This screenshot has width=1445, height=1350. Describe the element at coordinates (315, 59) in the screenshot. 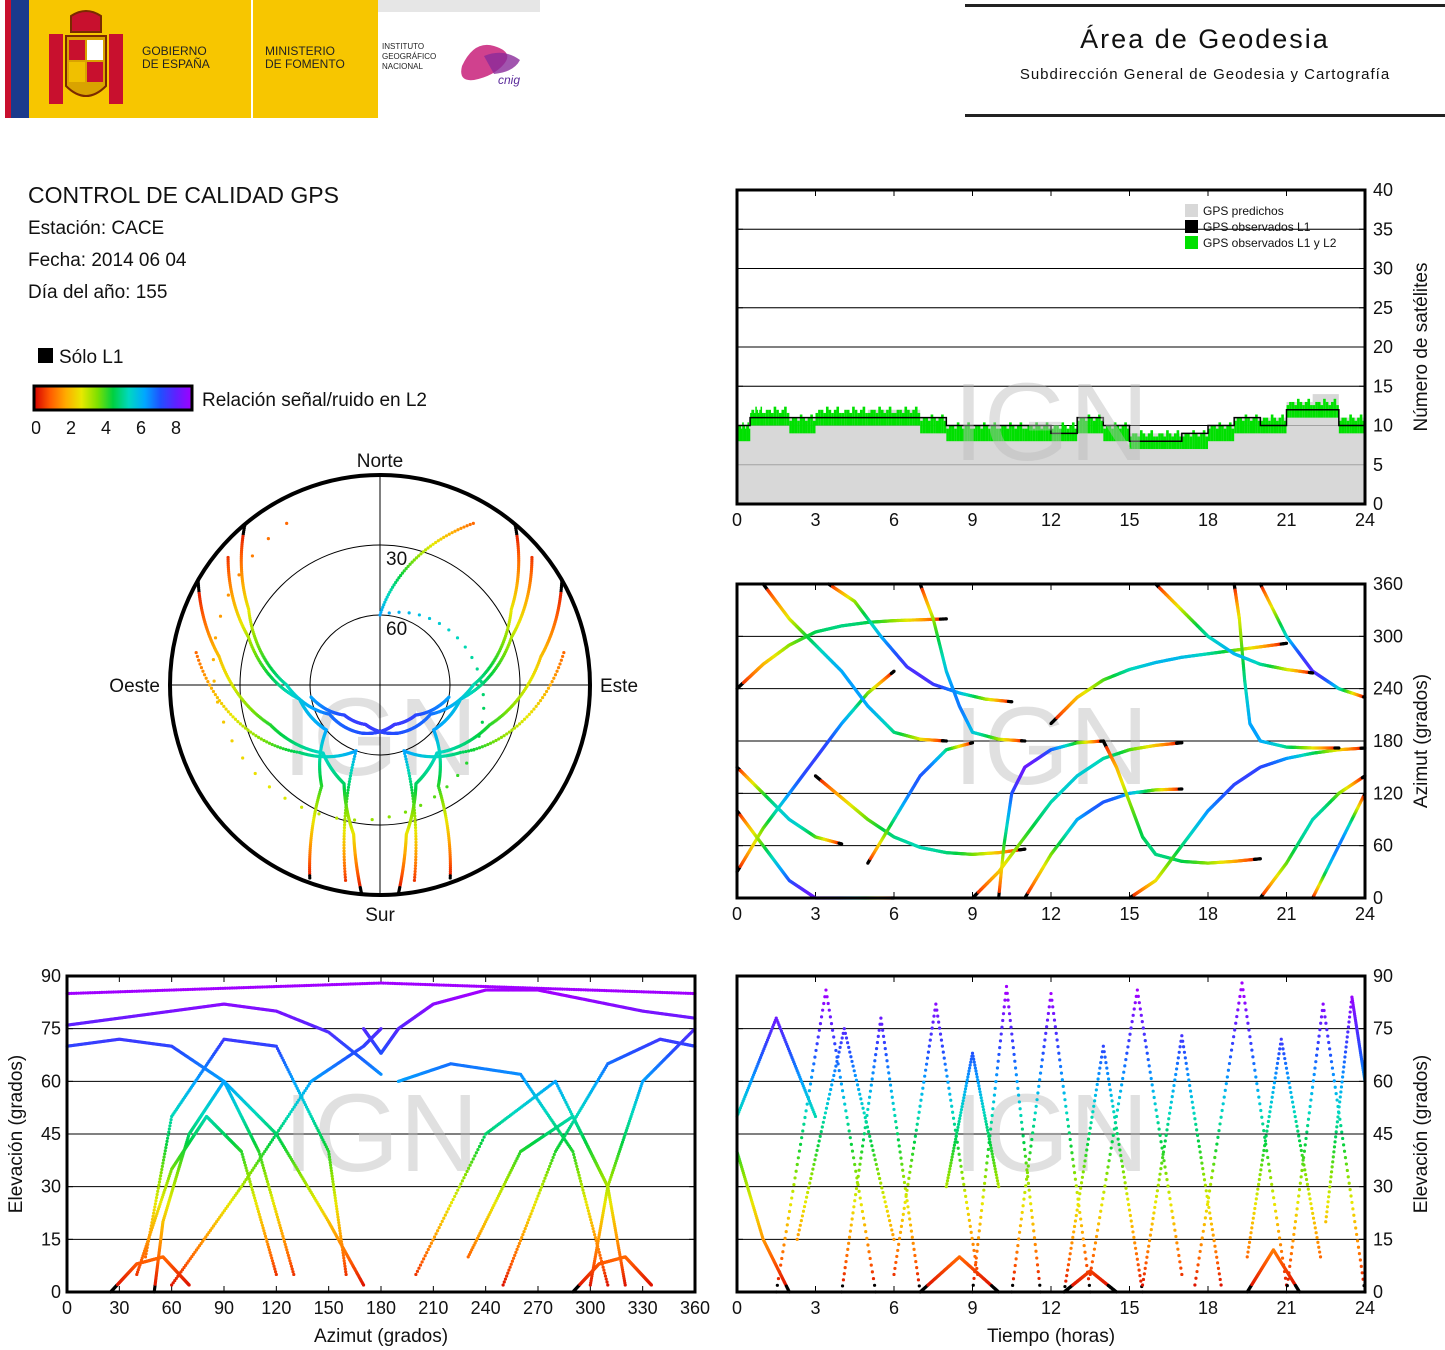

I see `ministerio-logo: MINISTERIO DE FOMENTO` at that location.